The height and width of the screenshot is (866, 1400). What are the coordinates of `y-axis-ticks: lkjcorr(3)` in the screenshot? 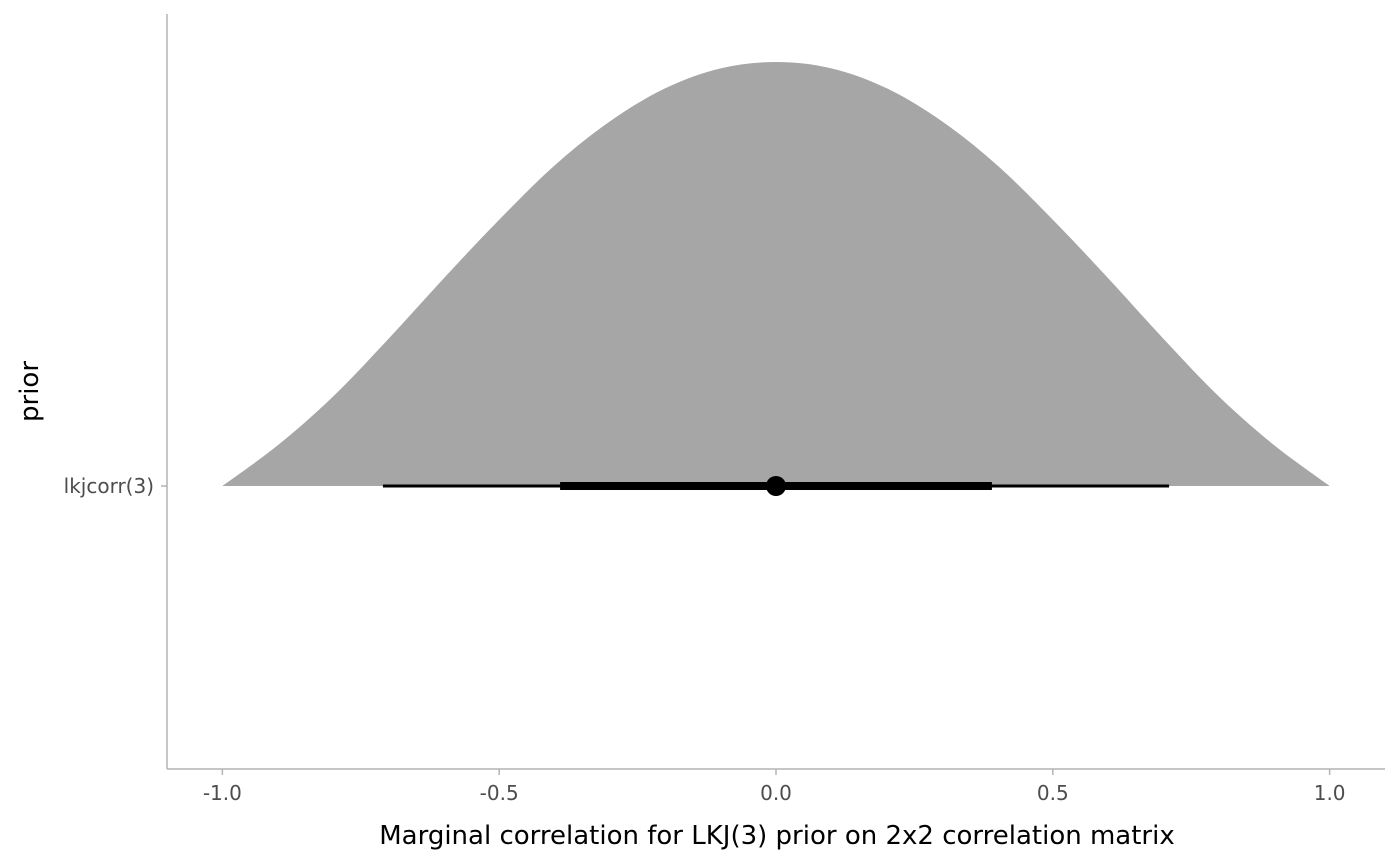 It's located at (115, 486).